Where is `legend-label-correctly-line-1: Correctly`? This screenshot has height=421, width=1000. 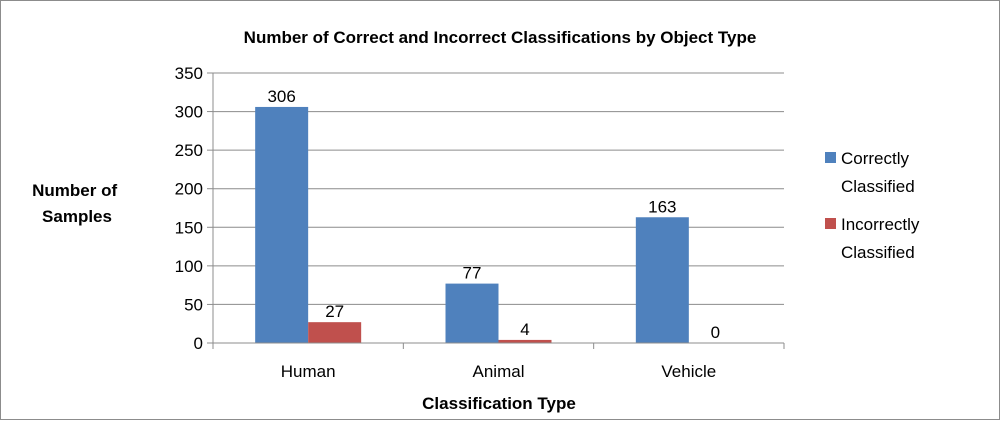
legend-label-correctly-line-1: Correctly is located at coordinates (875, 158).